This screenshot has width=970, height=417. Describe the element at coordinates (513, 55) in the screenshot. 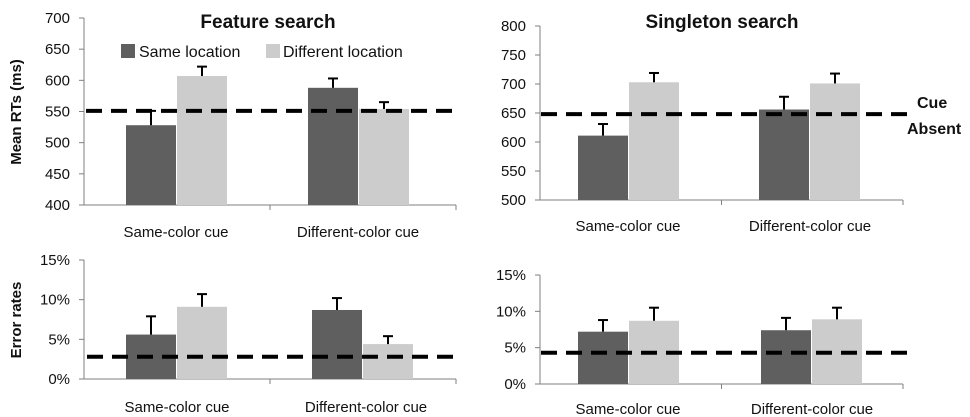

I see `rt_singleton-y-tick-label: 750` at that location.